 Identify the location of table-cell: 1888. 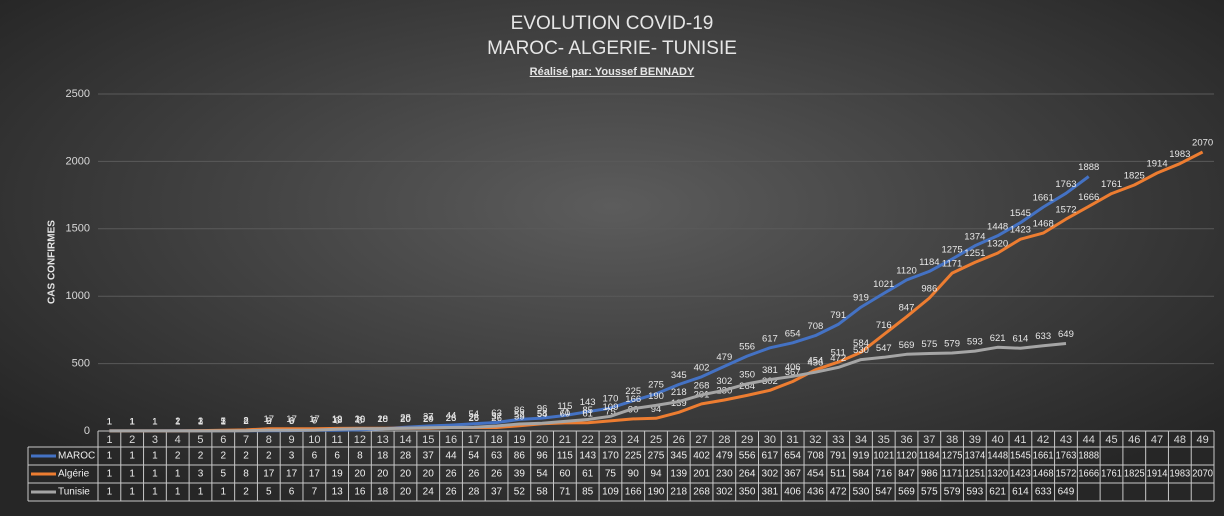
(1088, 456).